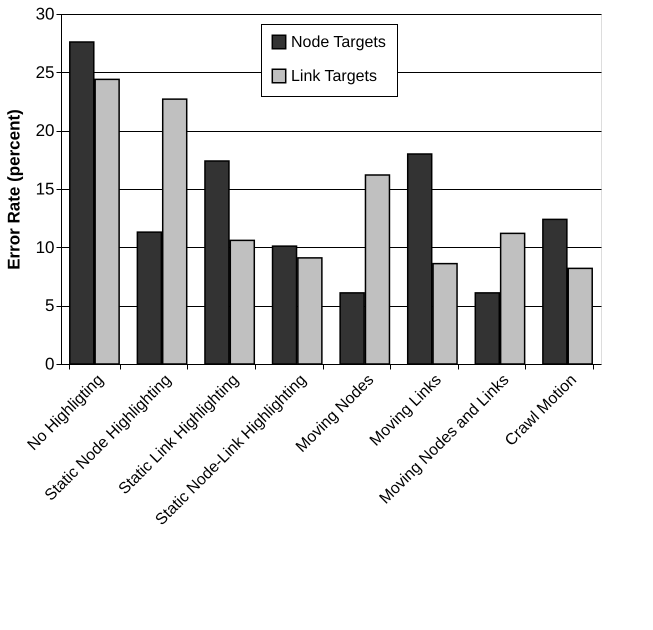 The width and height of the screenshot is (653, 630). Describe the element at coordinates (49, 306) in the screenshot. I see `y-tick-label: 5` at that location.